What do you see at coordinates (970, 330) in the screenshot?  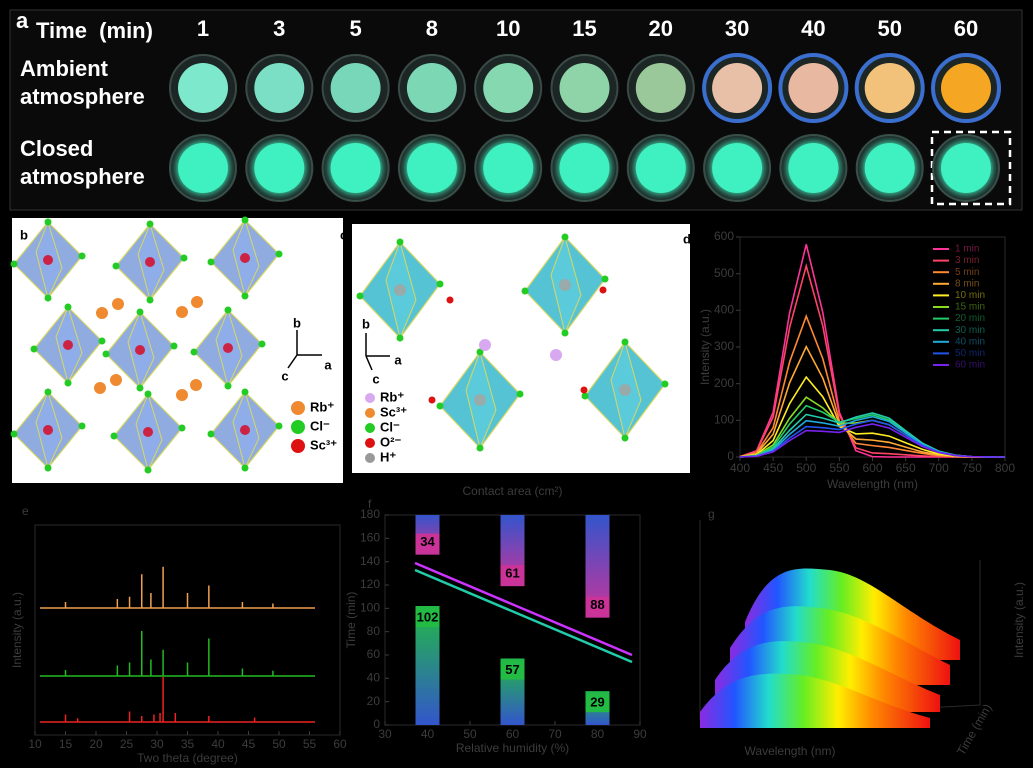 I see `legend-label: 30 min` at bounding box center [970, 330].